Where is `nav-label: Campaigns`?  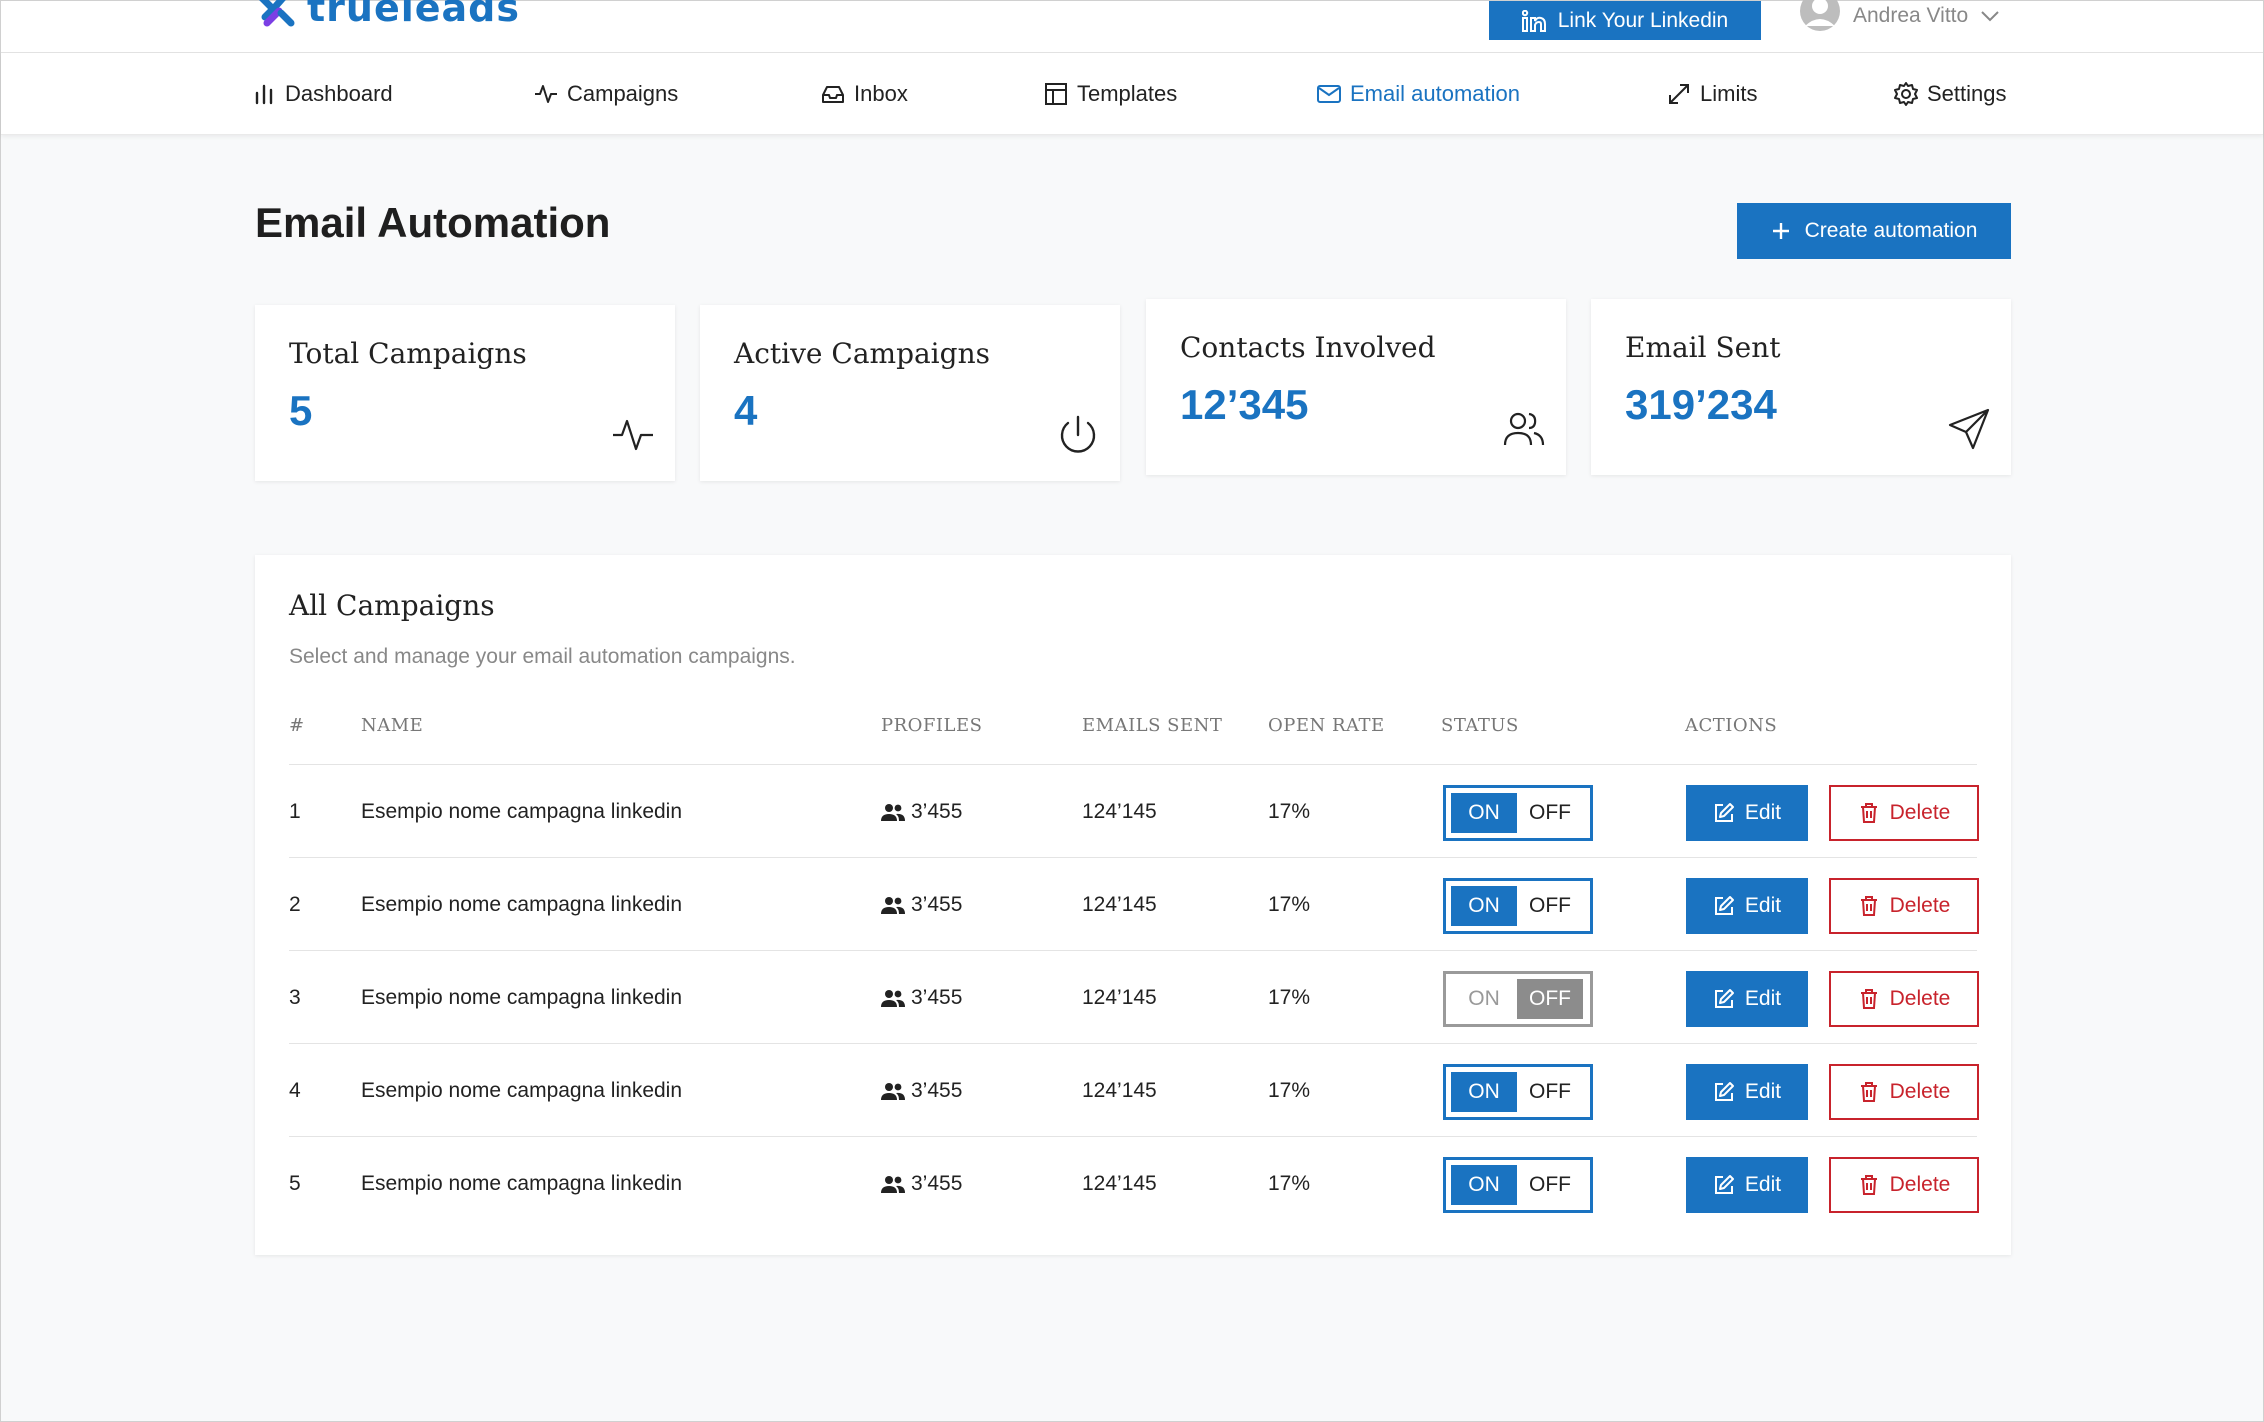
nav-label: Campaigns is located at coordinates (623, 93).